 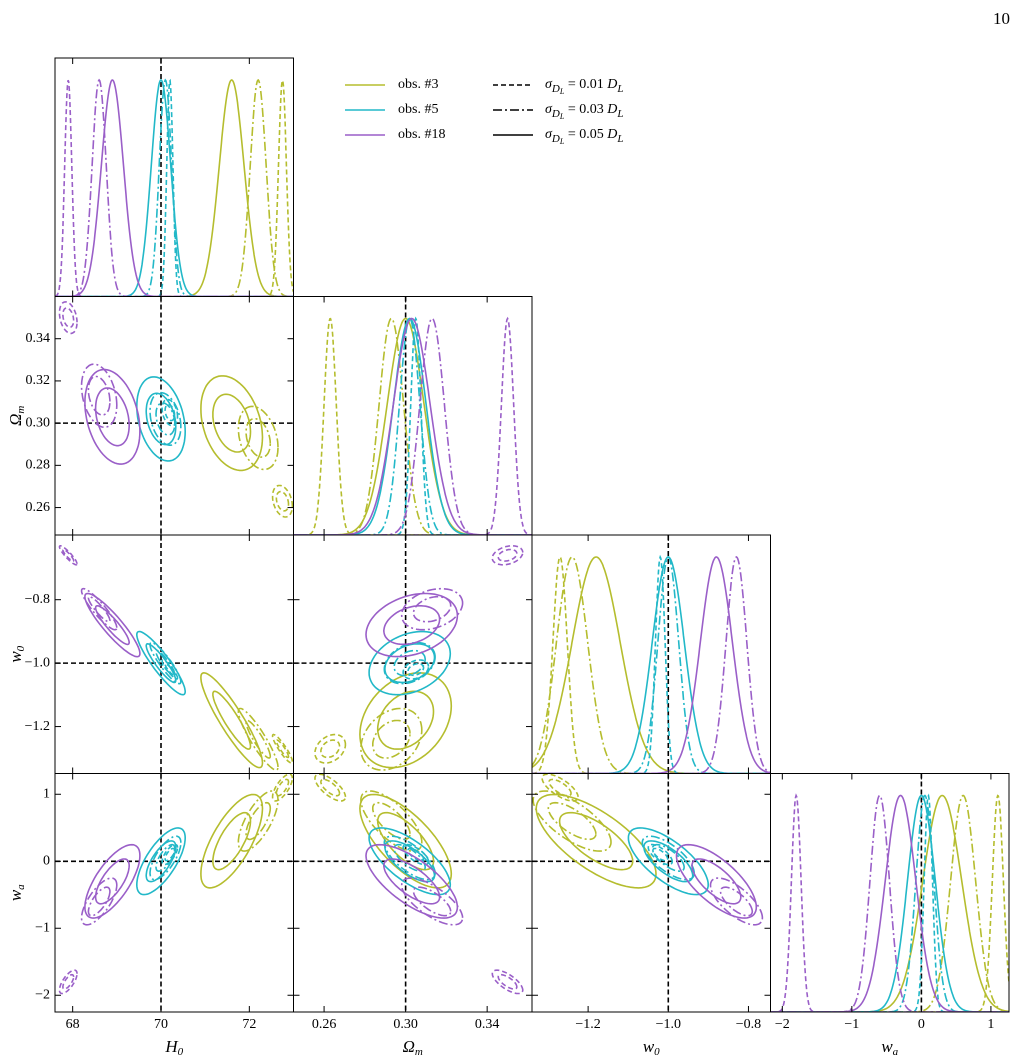 What do you see at coordinates (21, 887) in the screenshot?
I see `axis-label-part: a` at bounding box center [21, 887].